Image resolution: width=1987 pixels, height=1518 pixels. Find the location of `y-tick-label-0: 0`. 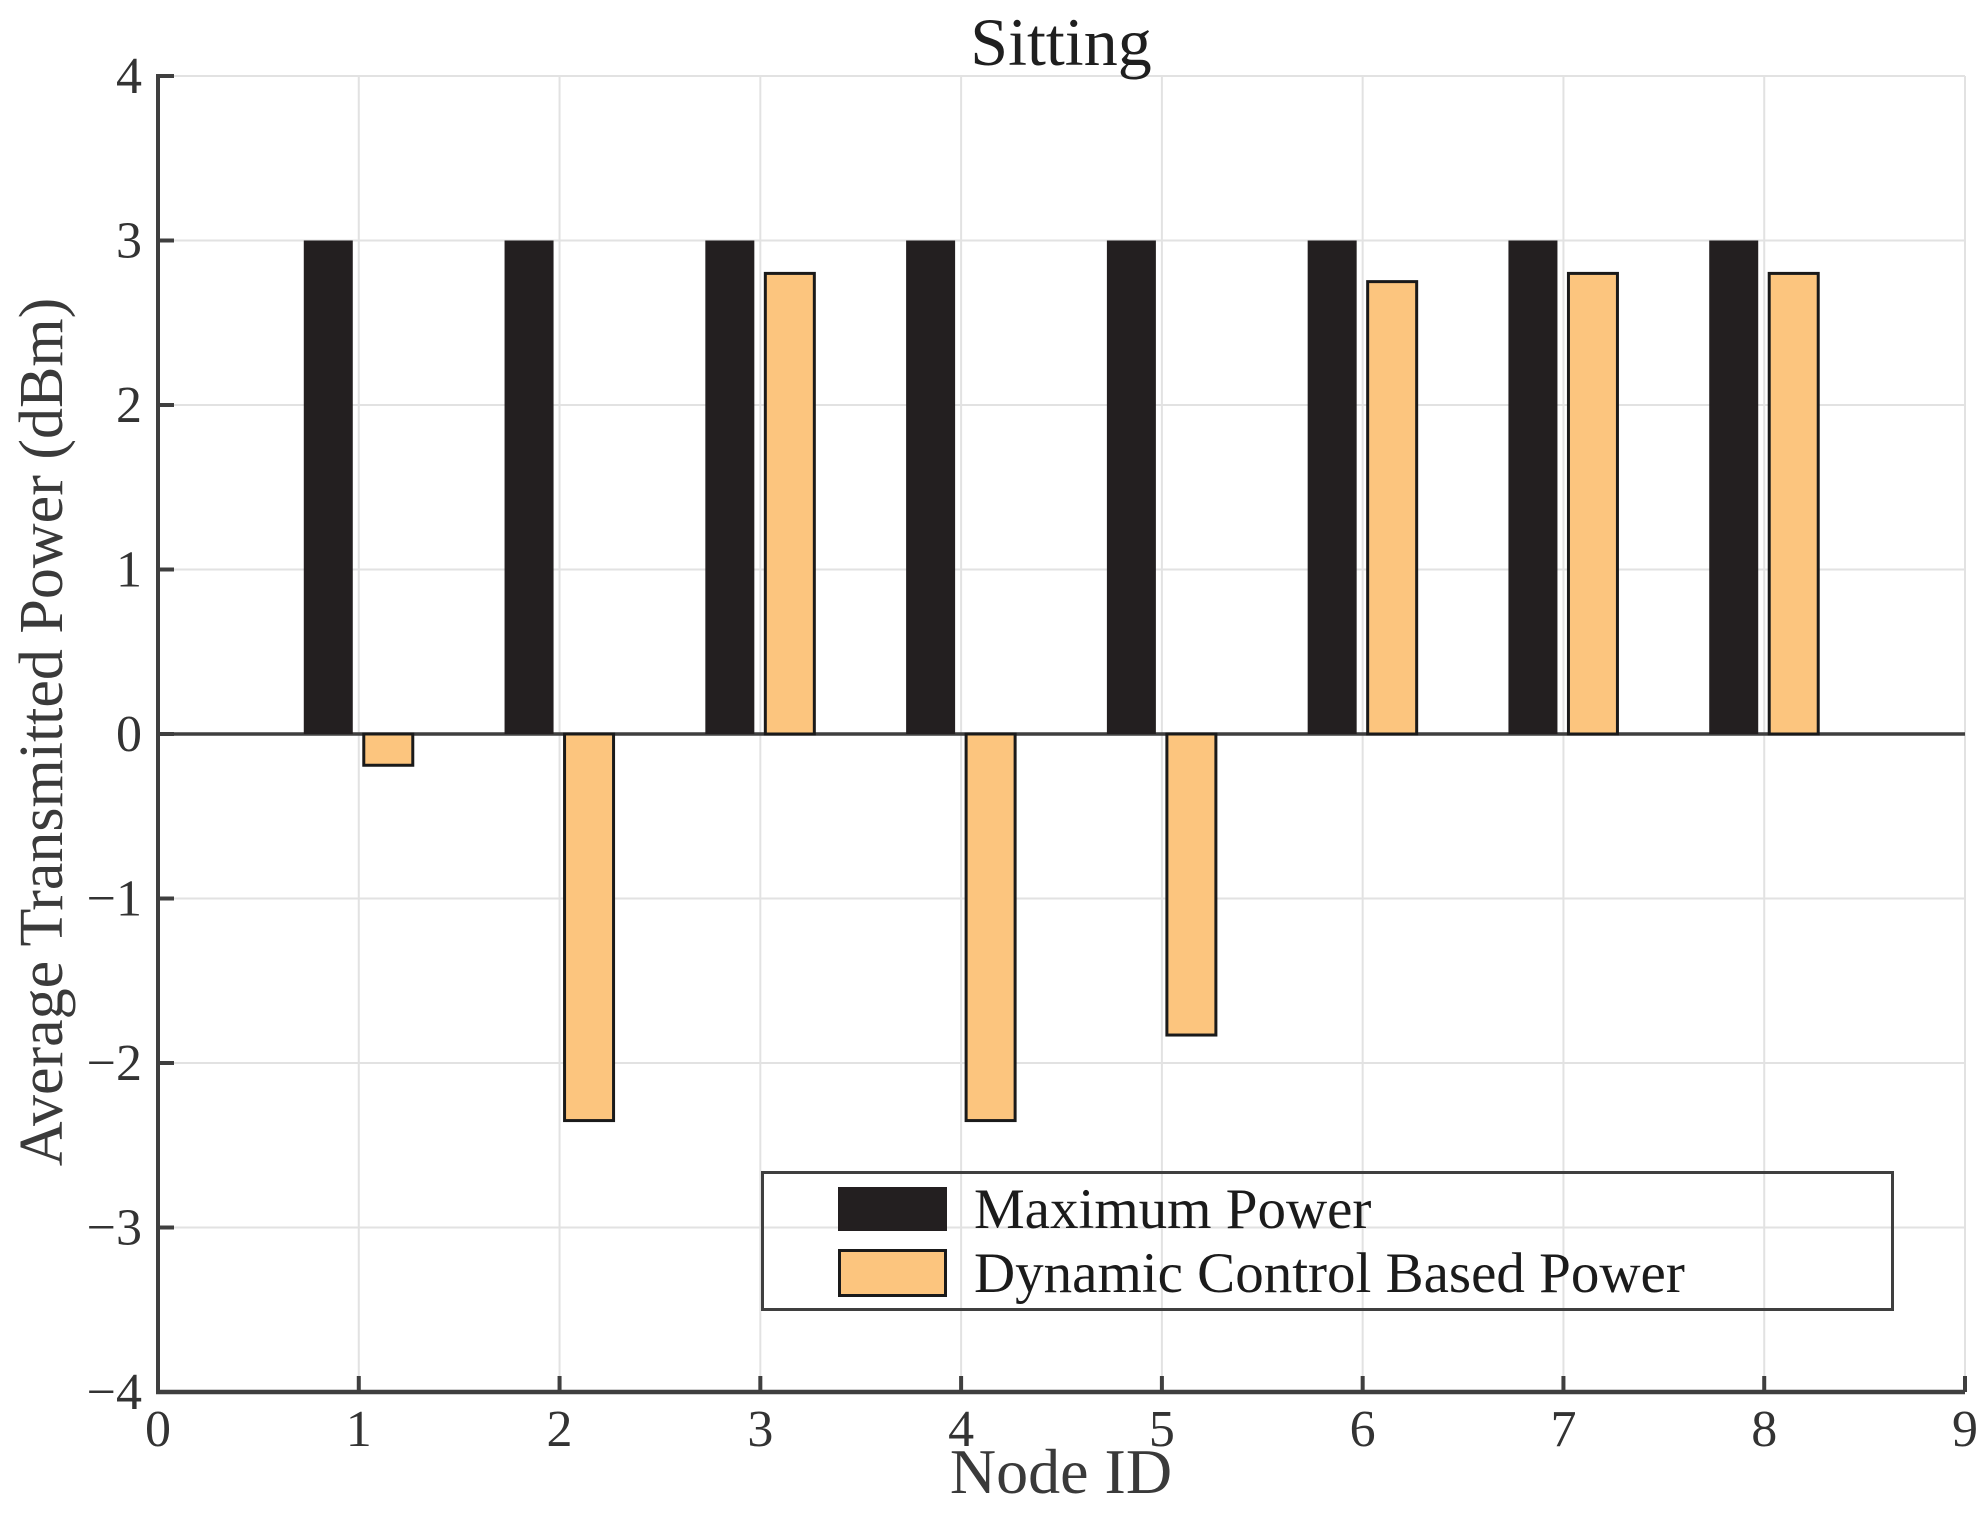

y-tick-label-0: 0 is located at coordinates (129, 734).